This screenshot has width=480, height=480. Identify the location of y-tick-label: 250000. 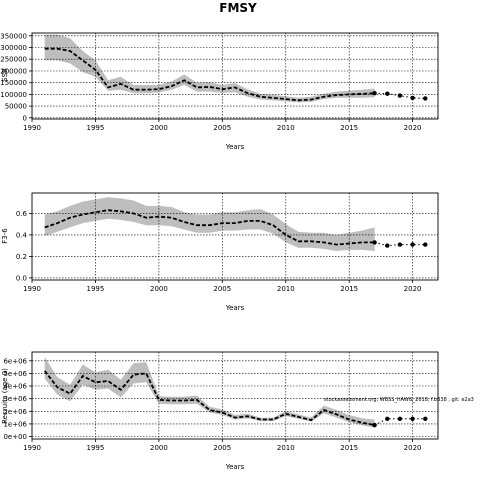
(13, 60).